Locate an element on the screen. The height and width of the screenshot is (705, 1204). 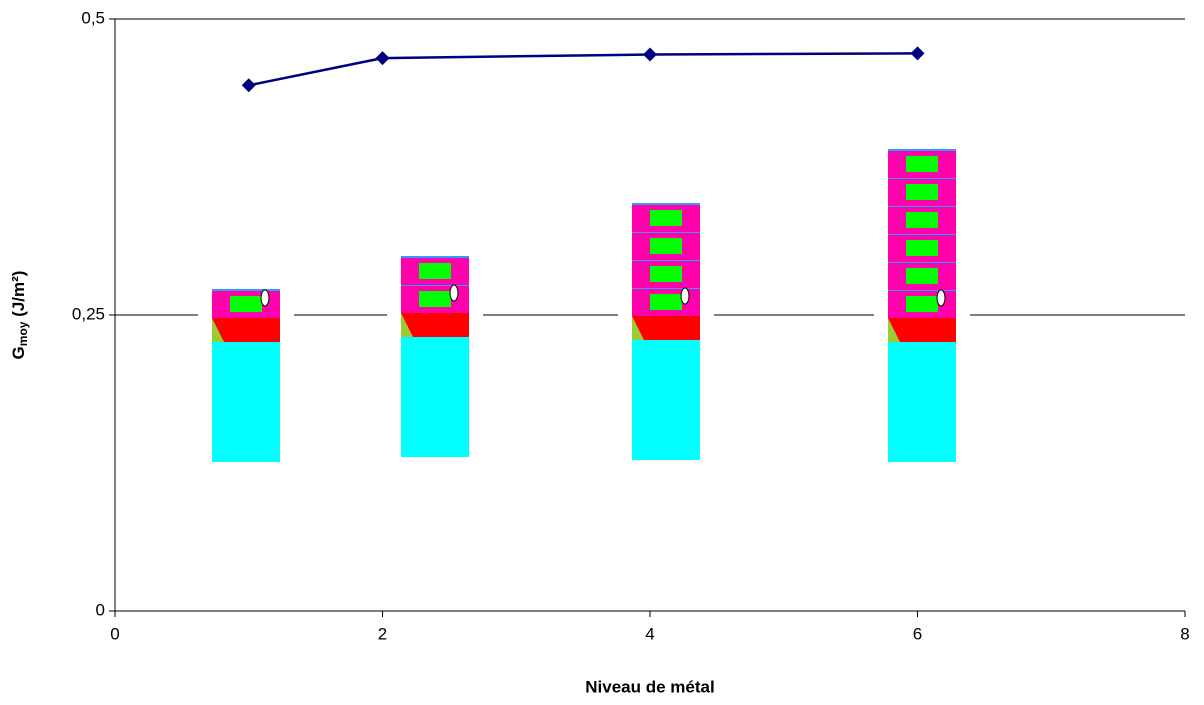
y-tick-label: 0 is located at coordinates (100, 609).